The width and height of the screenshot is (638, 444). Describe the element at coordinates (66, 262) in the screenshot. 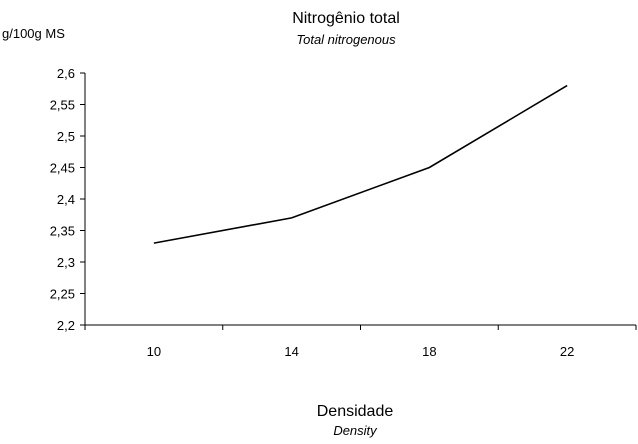

I see `y-tick-label: 2,3` at that location.